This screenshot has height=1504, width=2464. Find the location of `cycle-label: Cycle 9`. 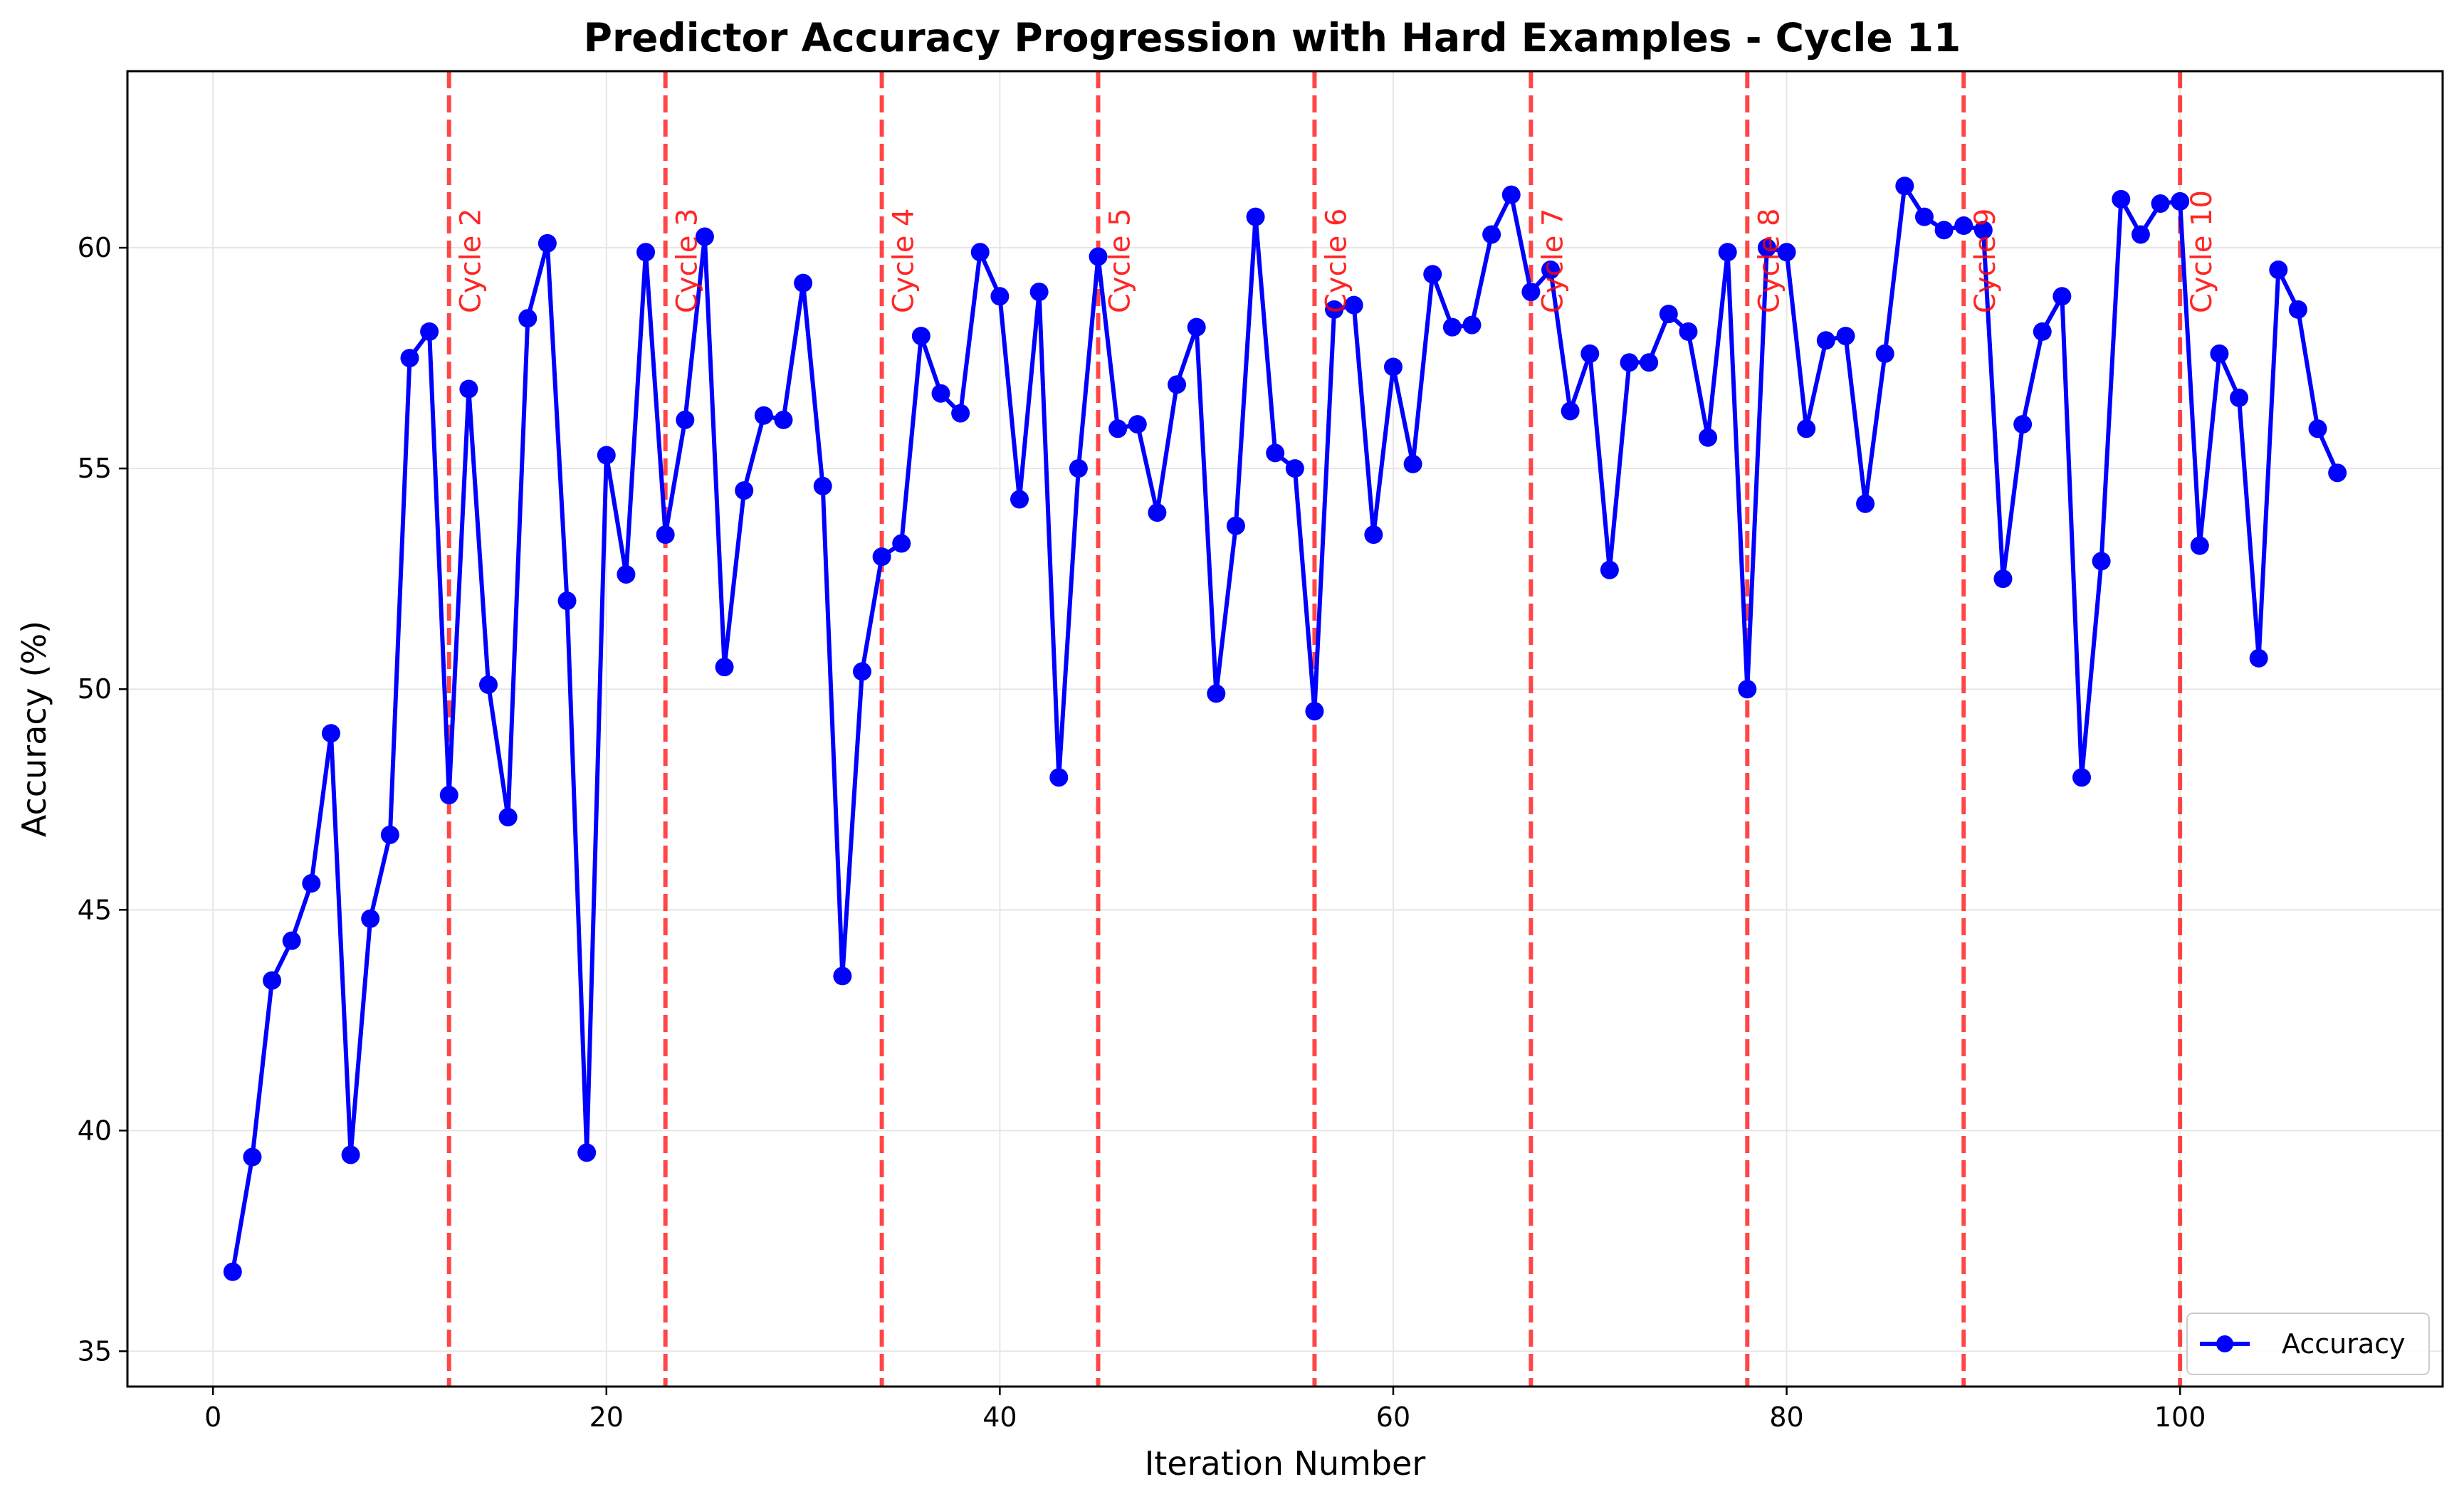

cycle-label: Cycle 9 is located at coordinates (1985, 261).